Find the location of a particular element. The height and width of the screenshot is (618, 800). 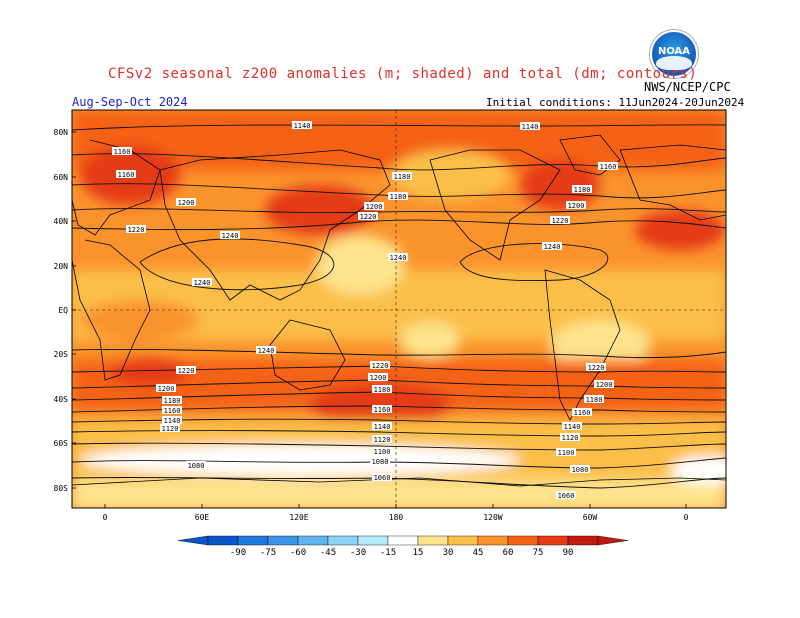

lat-label: 60N is located at coordinates (61, 177).